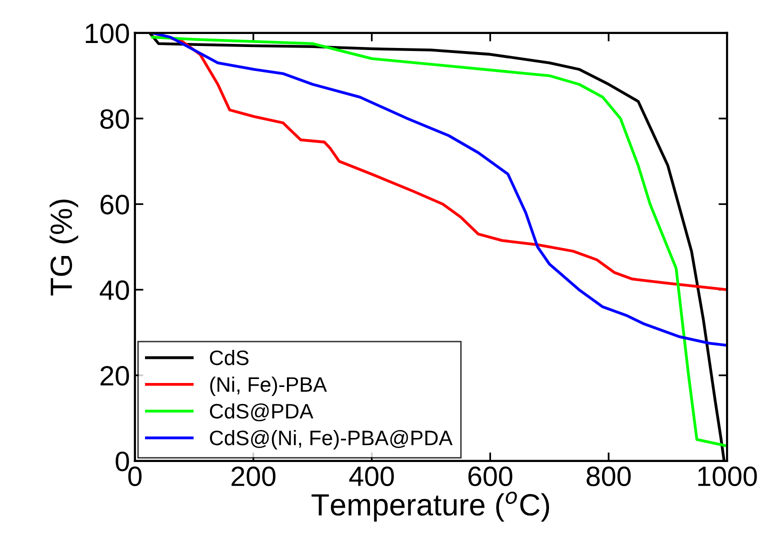 The height and width of the screenshot is (558, 771). Describe the element at coordinates (331, 440) in the screenshot. I see `legend-label: CdS@(Ni, Fe)-PBA@PDA` at that location.